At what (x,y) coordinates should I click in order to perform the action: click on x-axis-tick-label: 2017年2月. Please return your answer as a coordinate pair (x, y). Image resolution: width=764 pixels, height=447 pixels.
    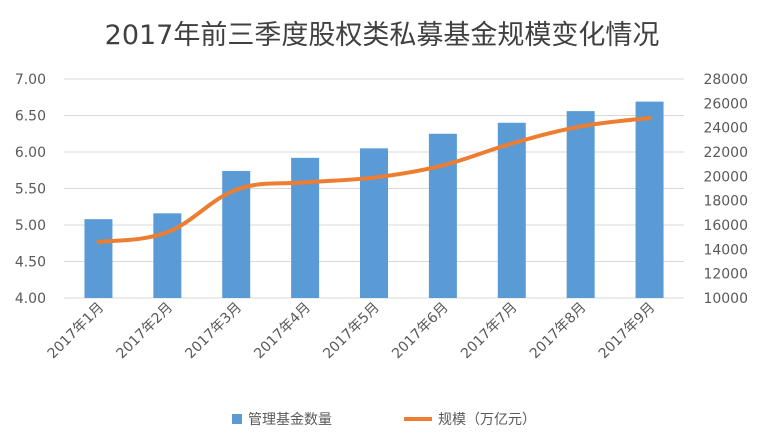
    Looking at the image, I should click on (145, 331).